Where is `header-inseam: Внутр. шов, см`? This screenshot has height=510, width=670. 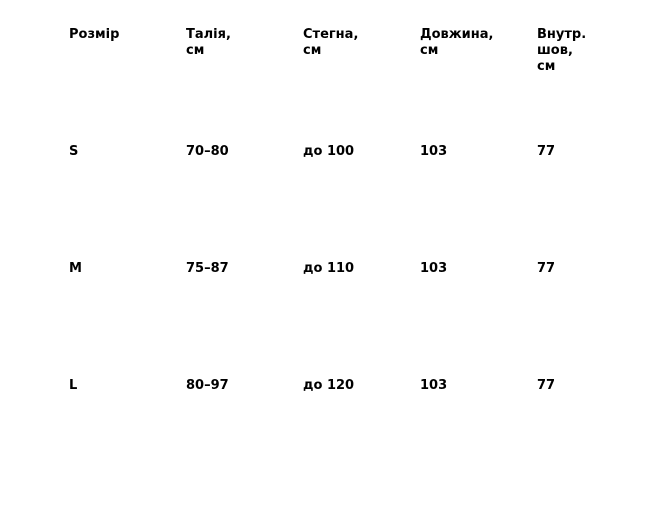
header-inseam: Внутр. шов, см is located at coordinates (562, 50).